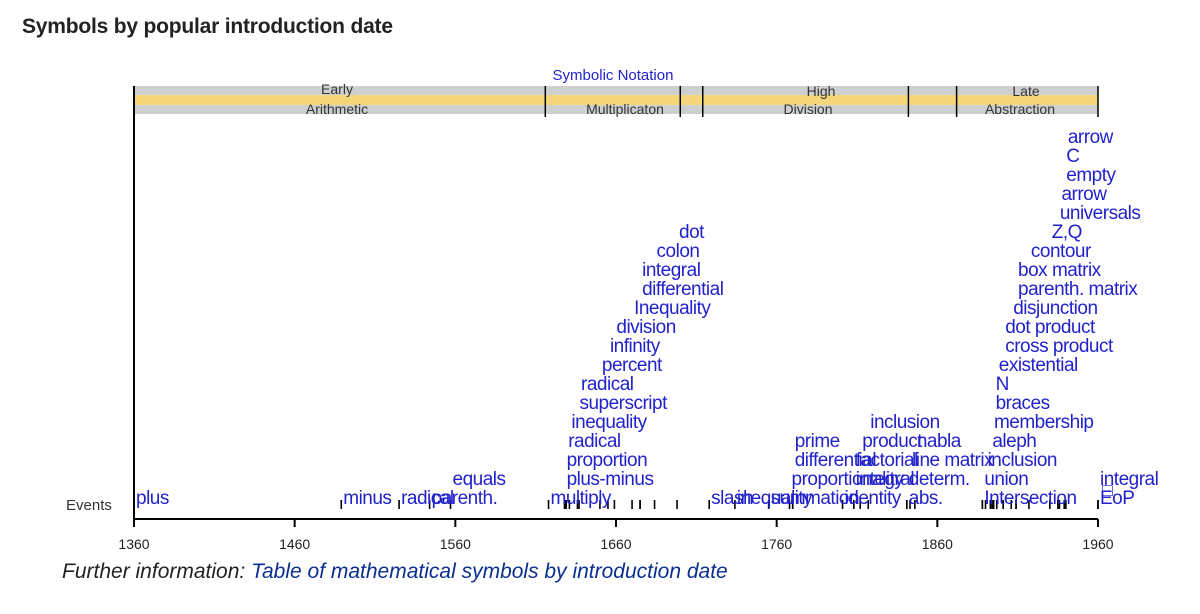 This screenshot has width=1200, height=614. What do you see at coordinates (1067, 232) in the screenshot?
I see `event-label: Z,Q` at bounding box center [1067, 232].